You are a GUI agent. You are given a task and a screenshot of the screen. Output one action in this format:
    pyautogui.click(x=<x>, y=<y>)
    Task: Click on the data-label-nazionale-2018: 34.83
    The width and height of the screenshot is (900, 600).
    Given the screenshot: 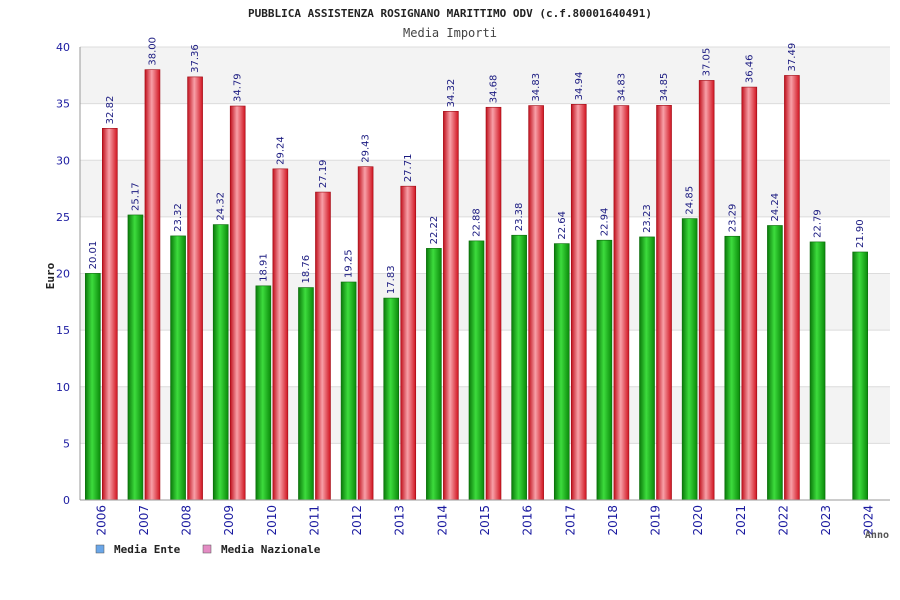 What is the action you would take?
    pyautogui.click(x=621, y=87)
    